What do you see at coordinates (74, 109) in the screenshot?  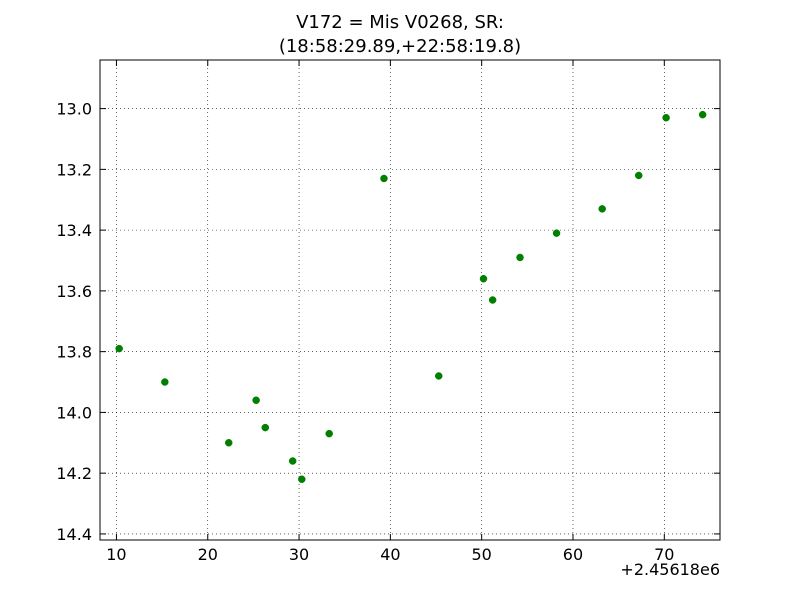 I see `y-tick-label: 13.0` at bounding box center [74, 109].